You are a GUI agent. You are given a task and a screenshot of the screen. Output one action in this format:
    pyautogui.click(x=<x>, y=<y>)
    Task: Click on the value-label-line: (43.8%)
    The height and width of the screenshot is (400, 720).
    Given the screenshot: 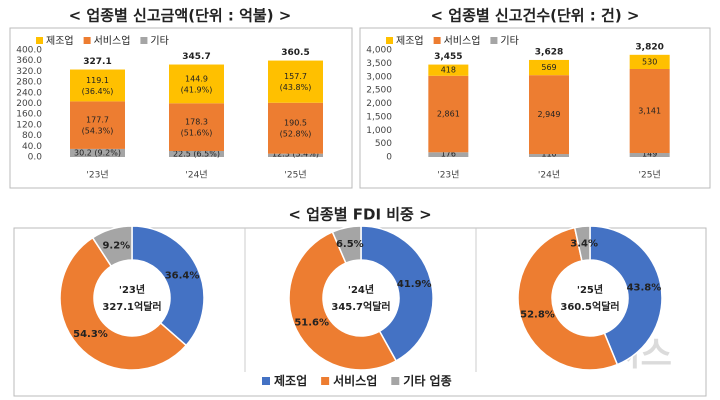 What is the action you would take?
    pyautogui.click(x=296, y=87)
    